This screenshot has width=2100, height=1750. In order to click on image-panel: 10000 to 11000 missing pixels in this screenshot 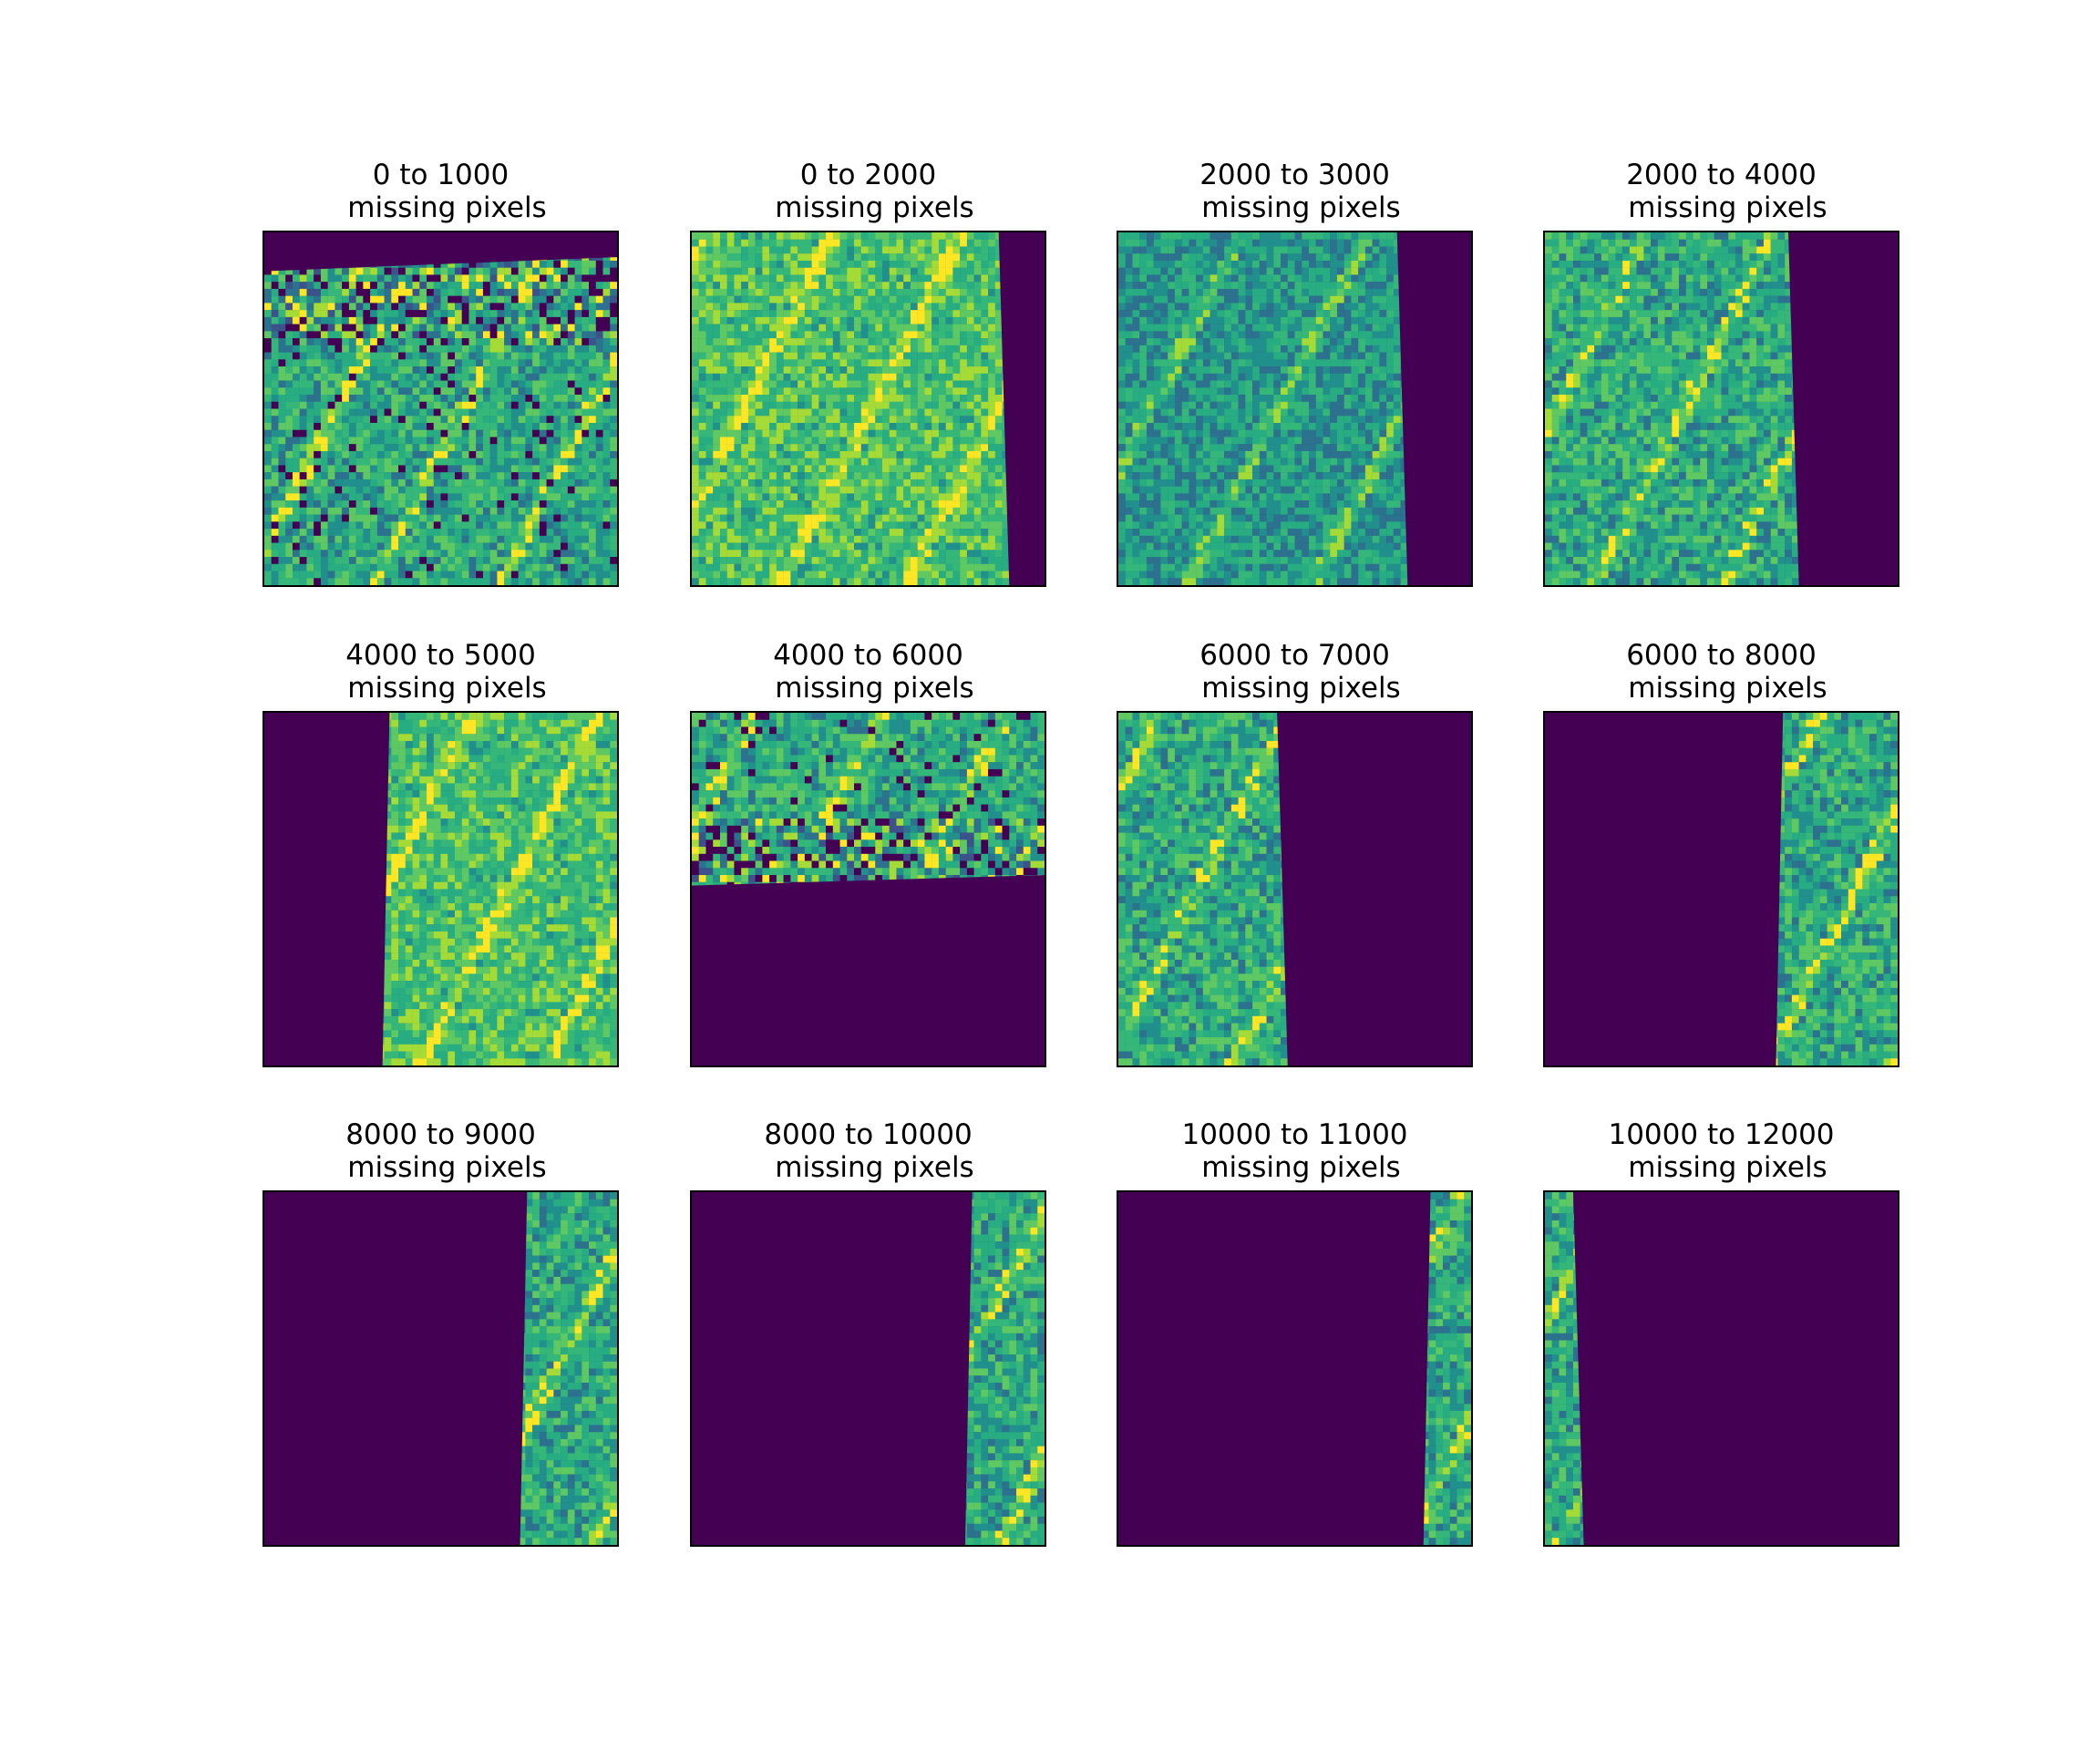, I will do `click(1295, 1333)`.